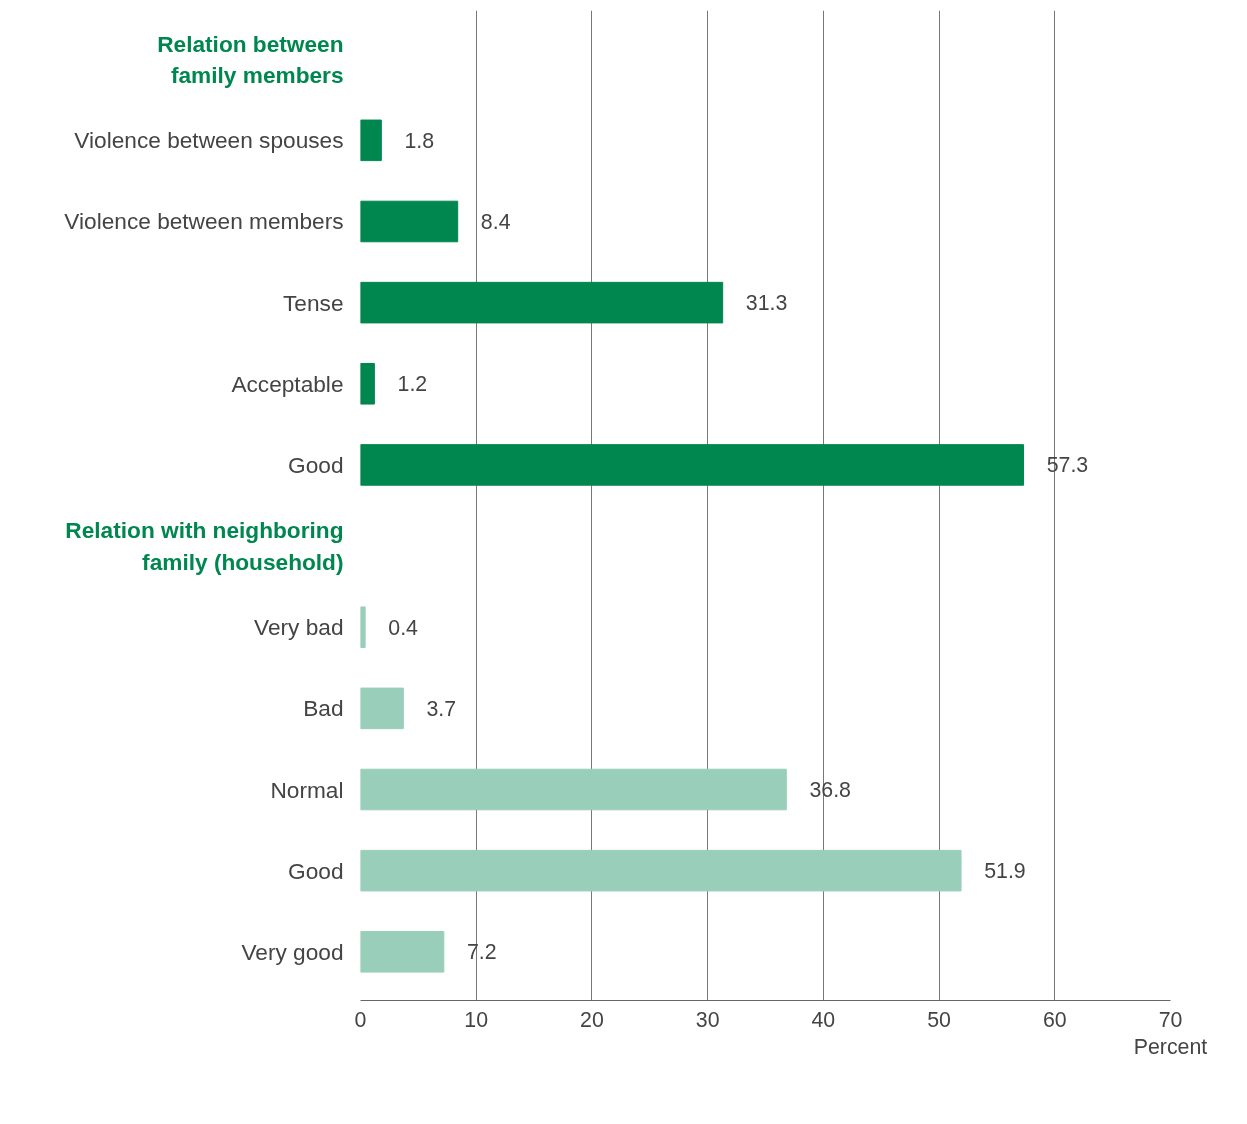 This screenshot has height=1124, width=1247. Describe the element at coordinates (313, 302) in the screenshot. I see `y-tick-label: Tense` at that location.